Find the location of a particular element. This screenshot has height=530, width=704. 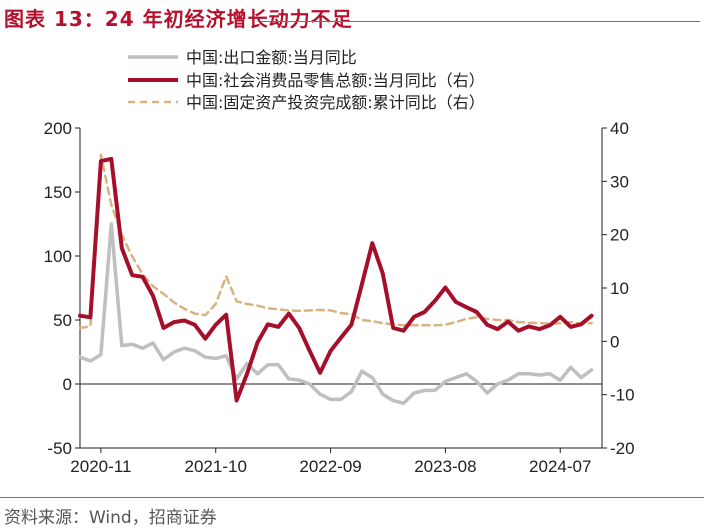

x-tick-label: 2024-07 is located at coordinates (560, 466).